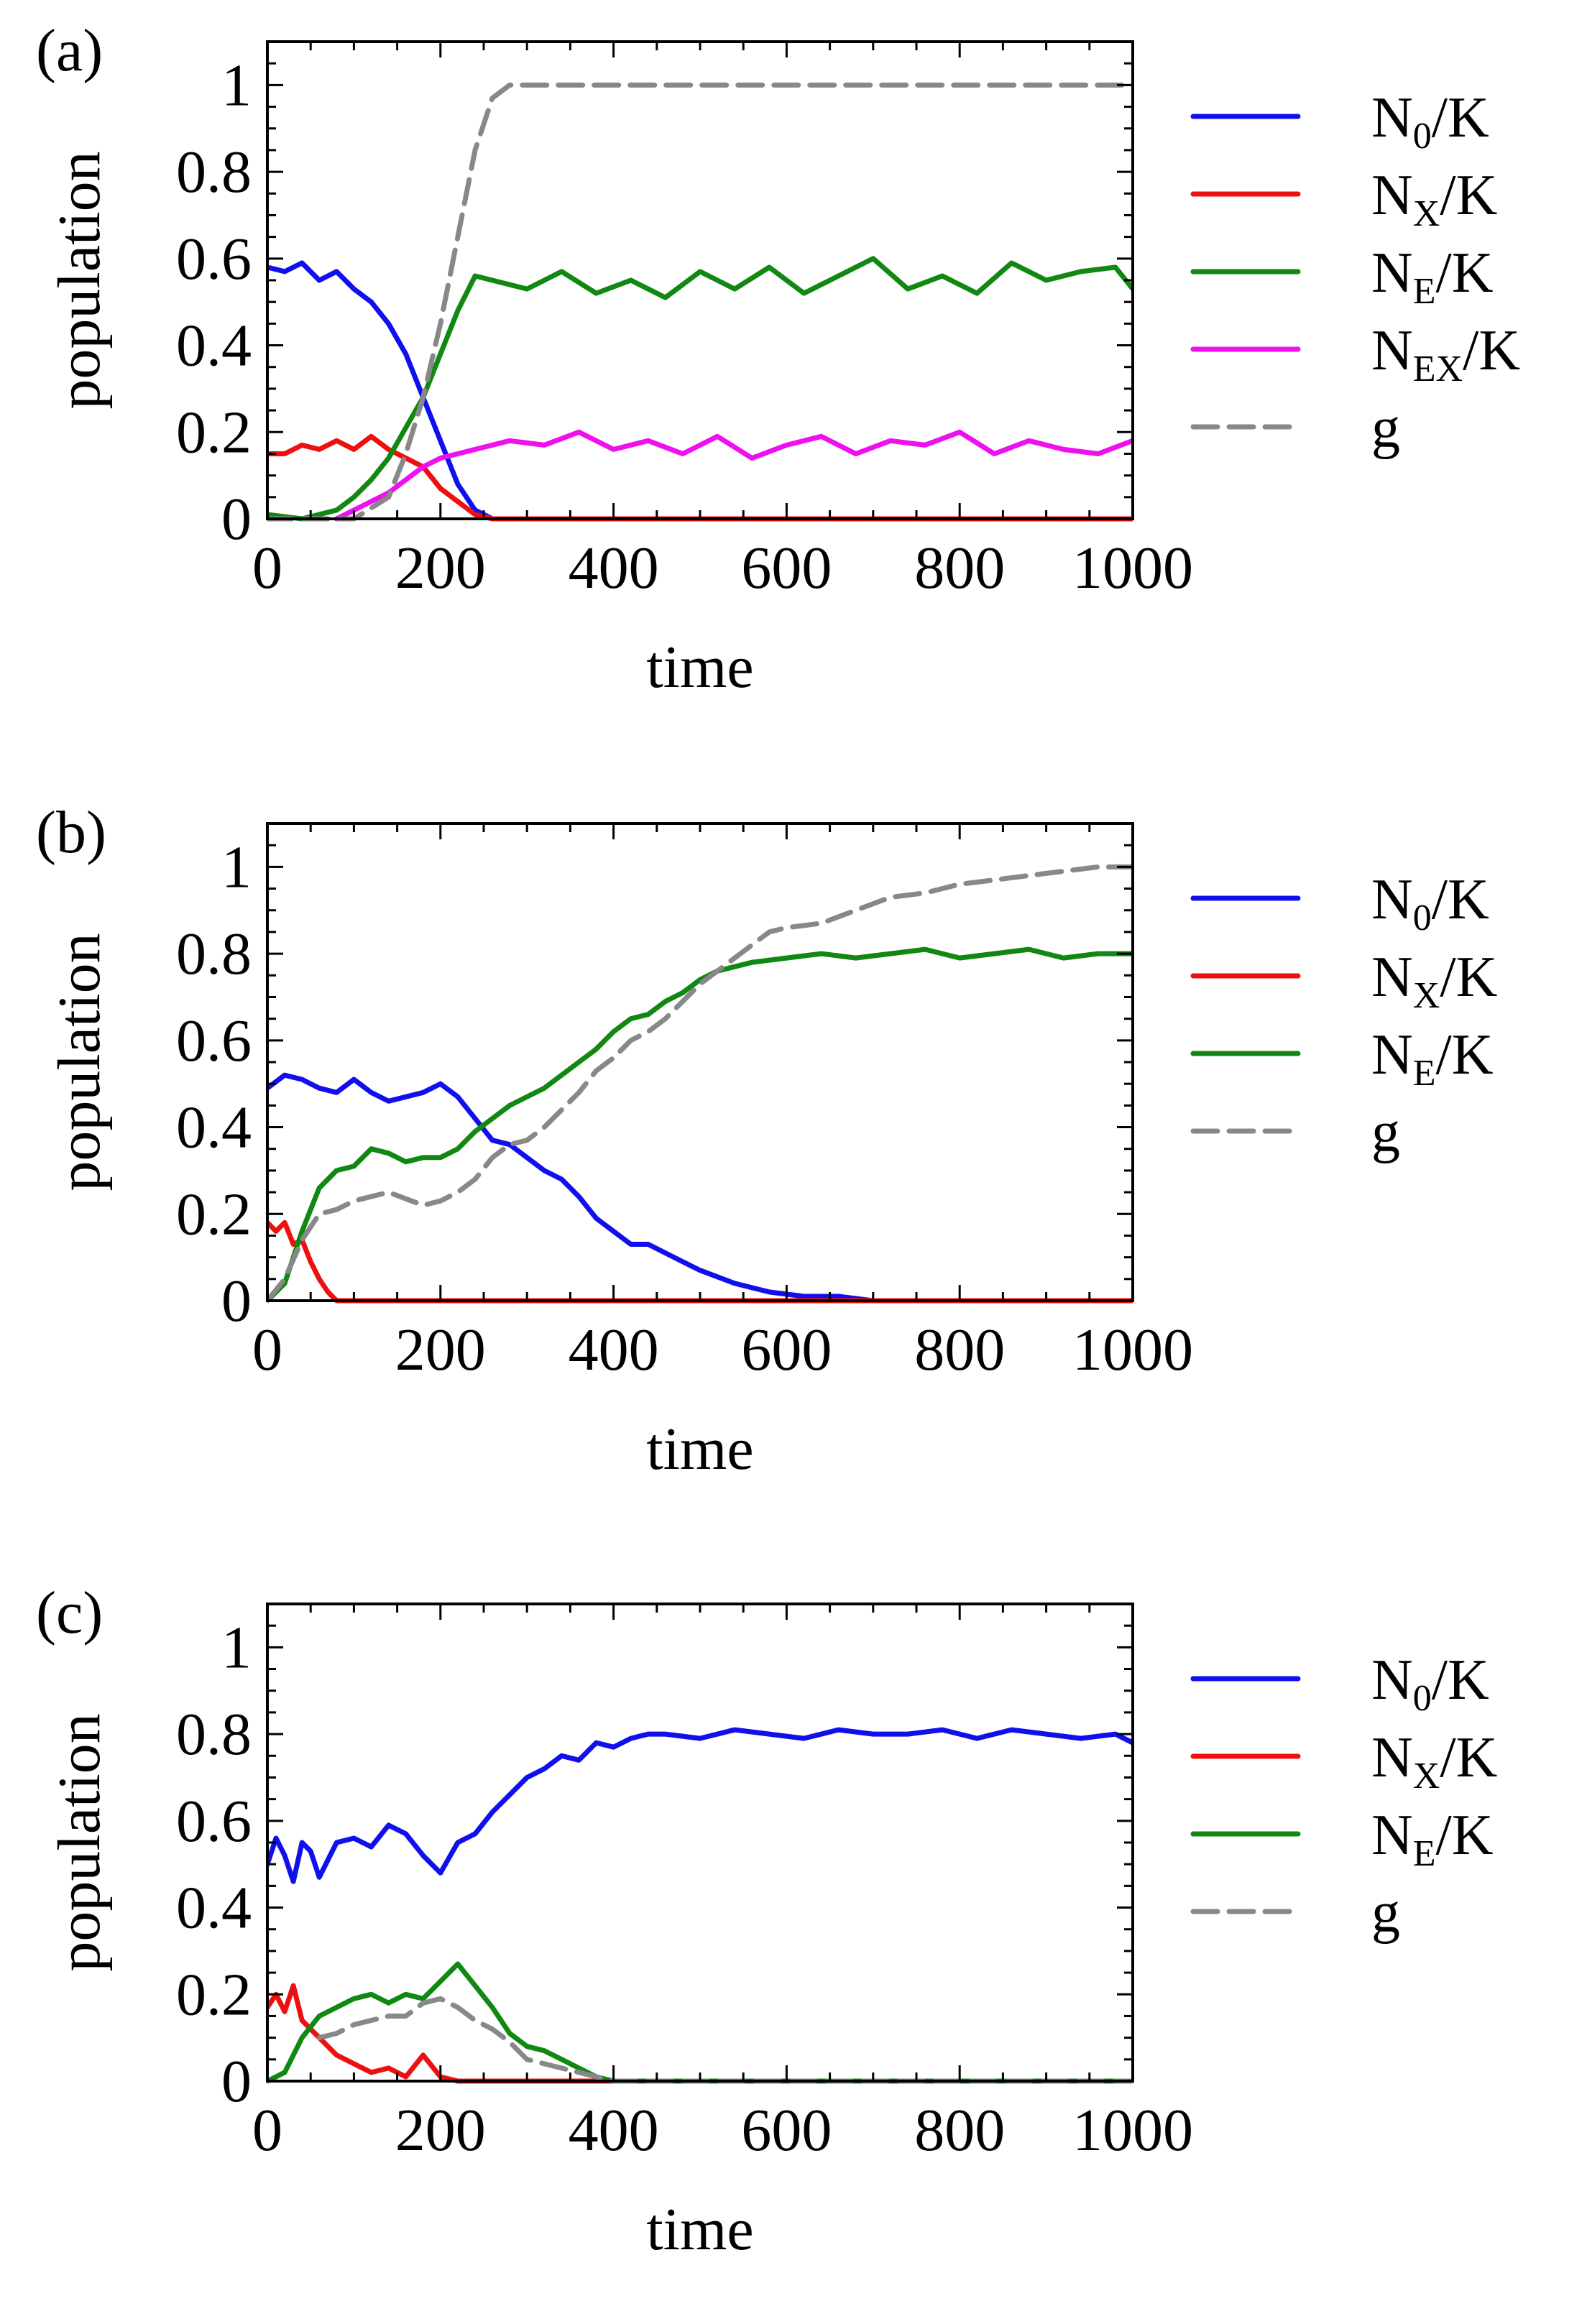  I want to click on x-tick-label: 800, so click(959, 1350).